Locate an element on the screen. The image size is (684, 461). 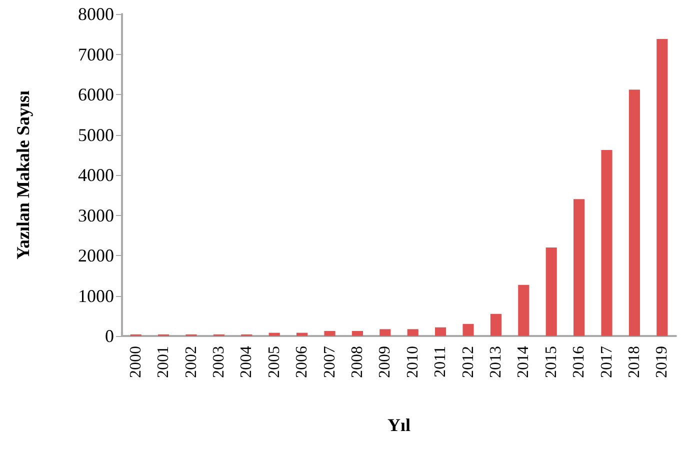
y-tick-label: 7000 is located at coordinates (96, 54).